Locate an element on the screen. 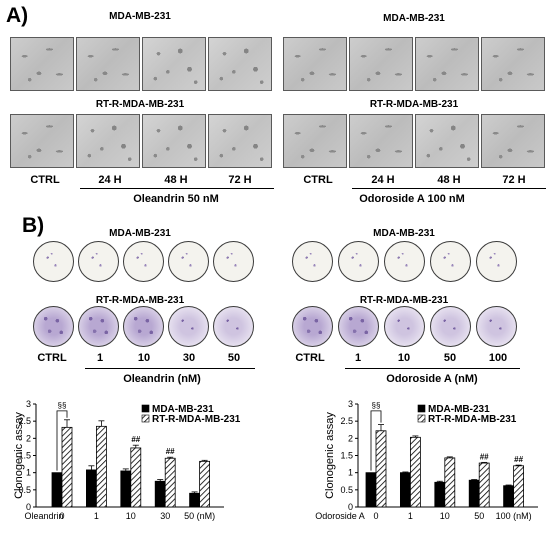  dose-label: 10 is located at coordinates (404, 358).